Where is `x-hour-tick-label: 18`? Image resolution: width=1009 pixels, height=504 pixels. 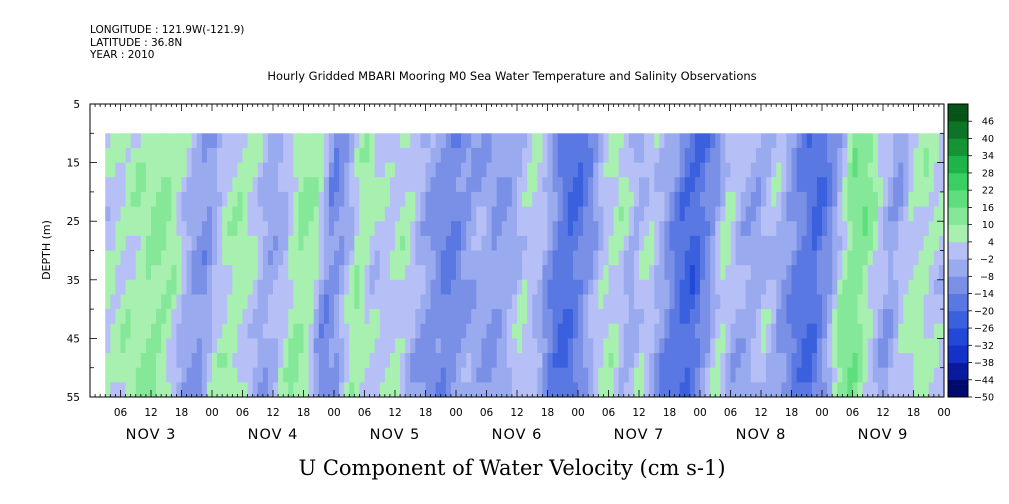 x-hour-tick-label: 18 is located at coordinates (547, 413).